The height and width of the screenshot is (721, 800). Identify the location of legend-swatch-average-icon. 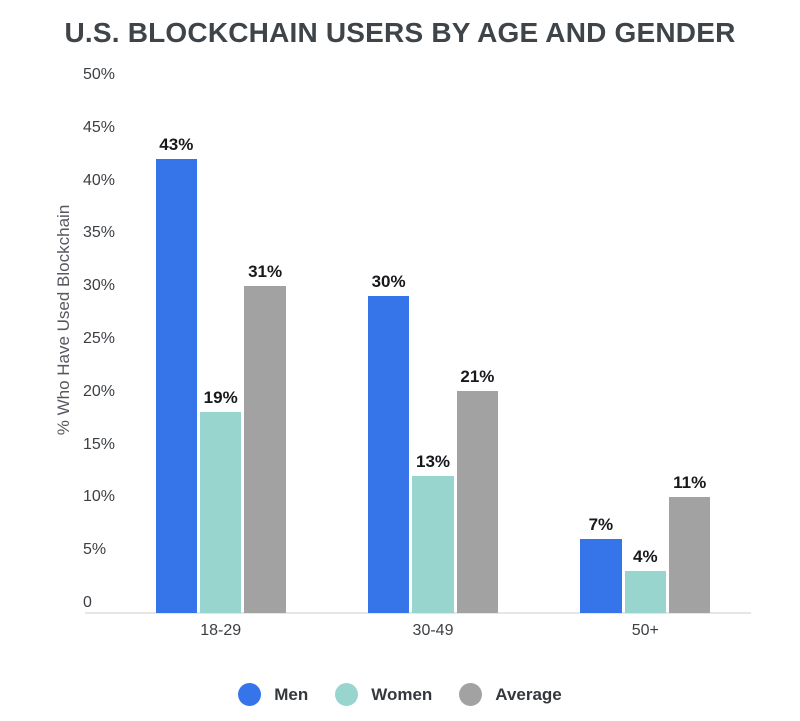
(471, 694).